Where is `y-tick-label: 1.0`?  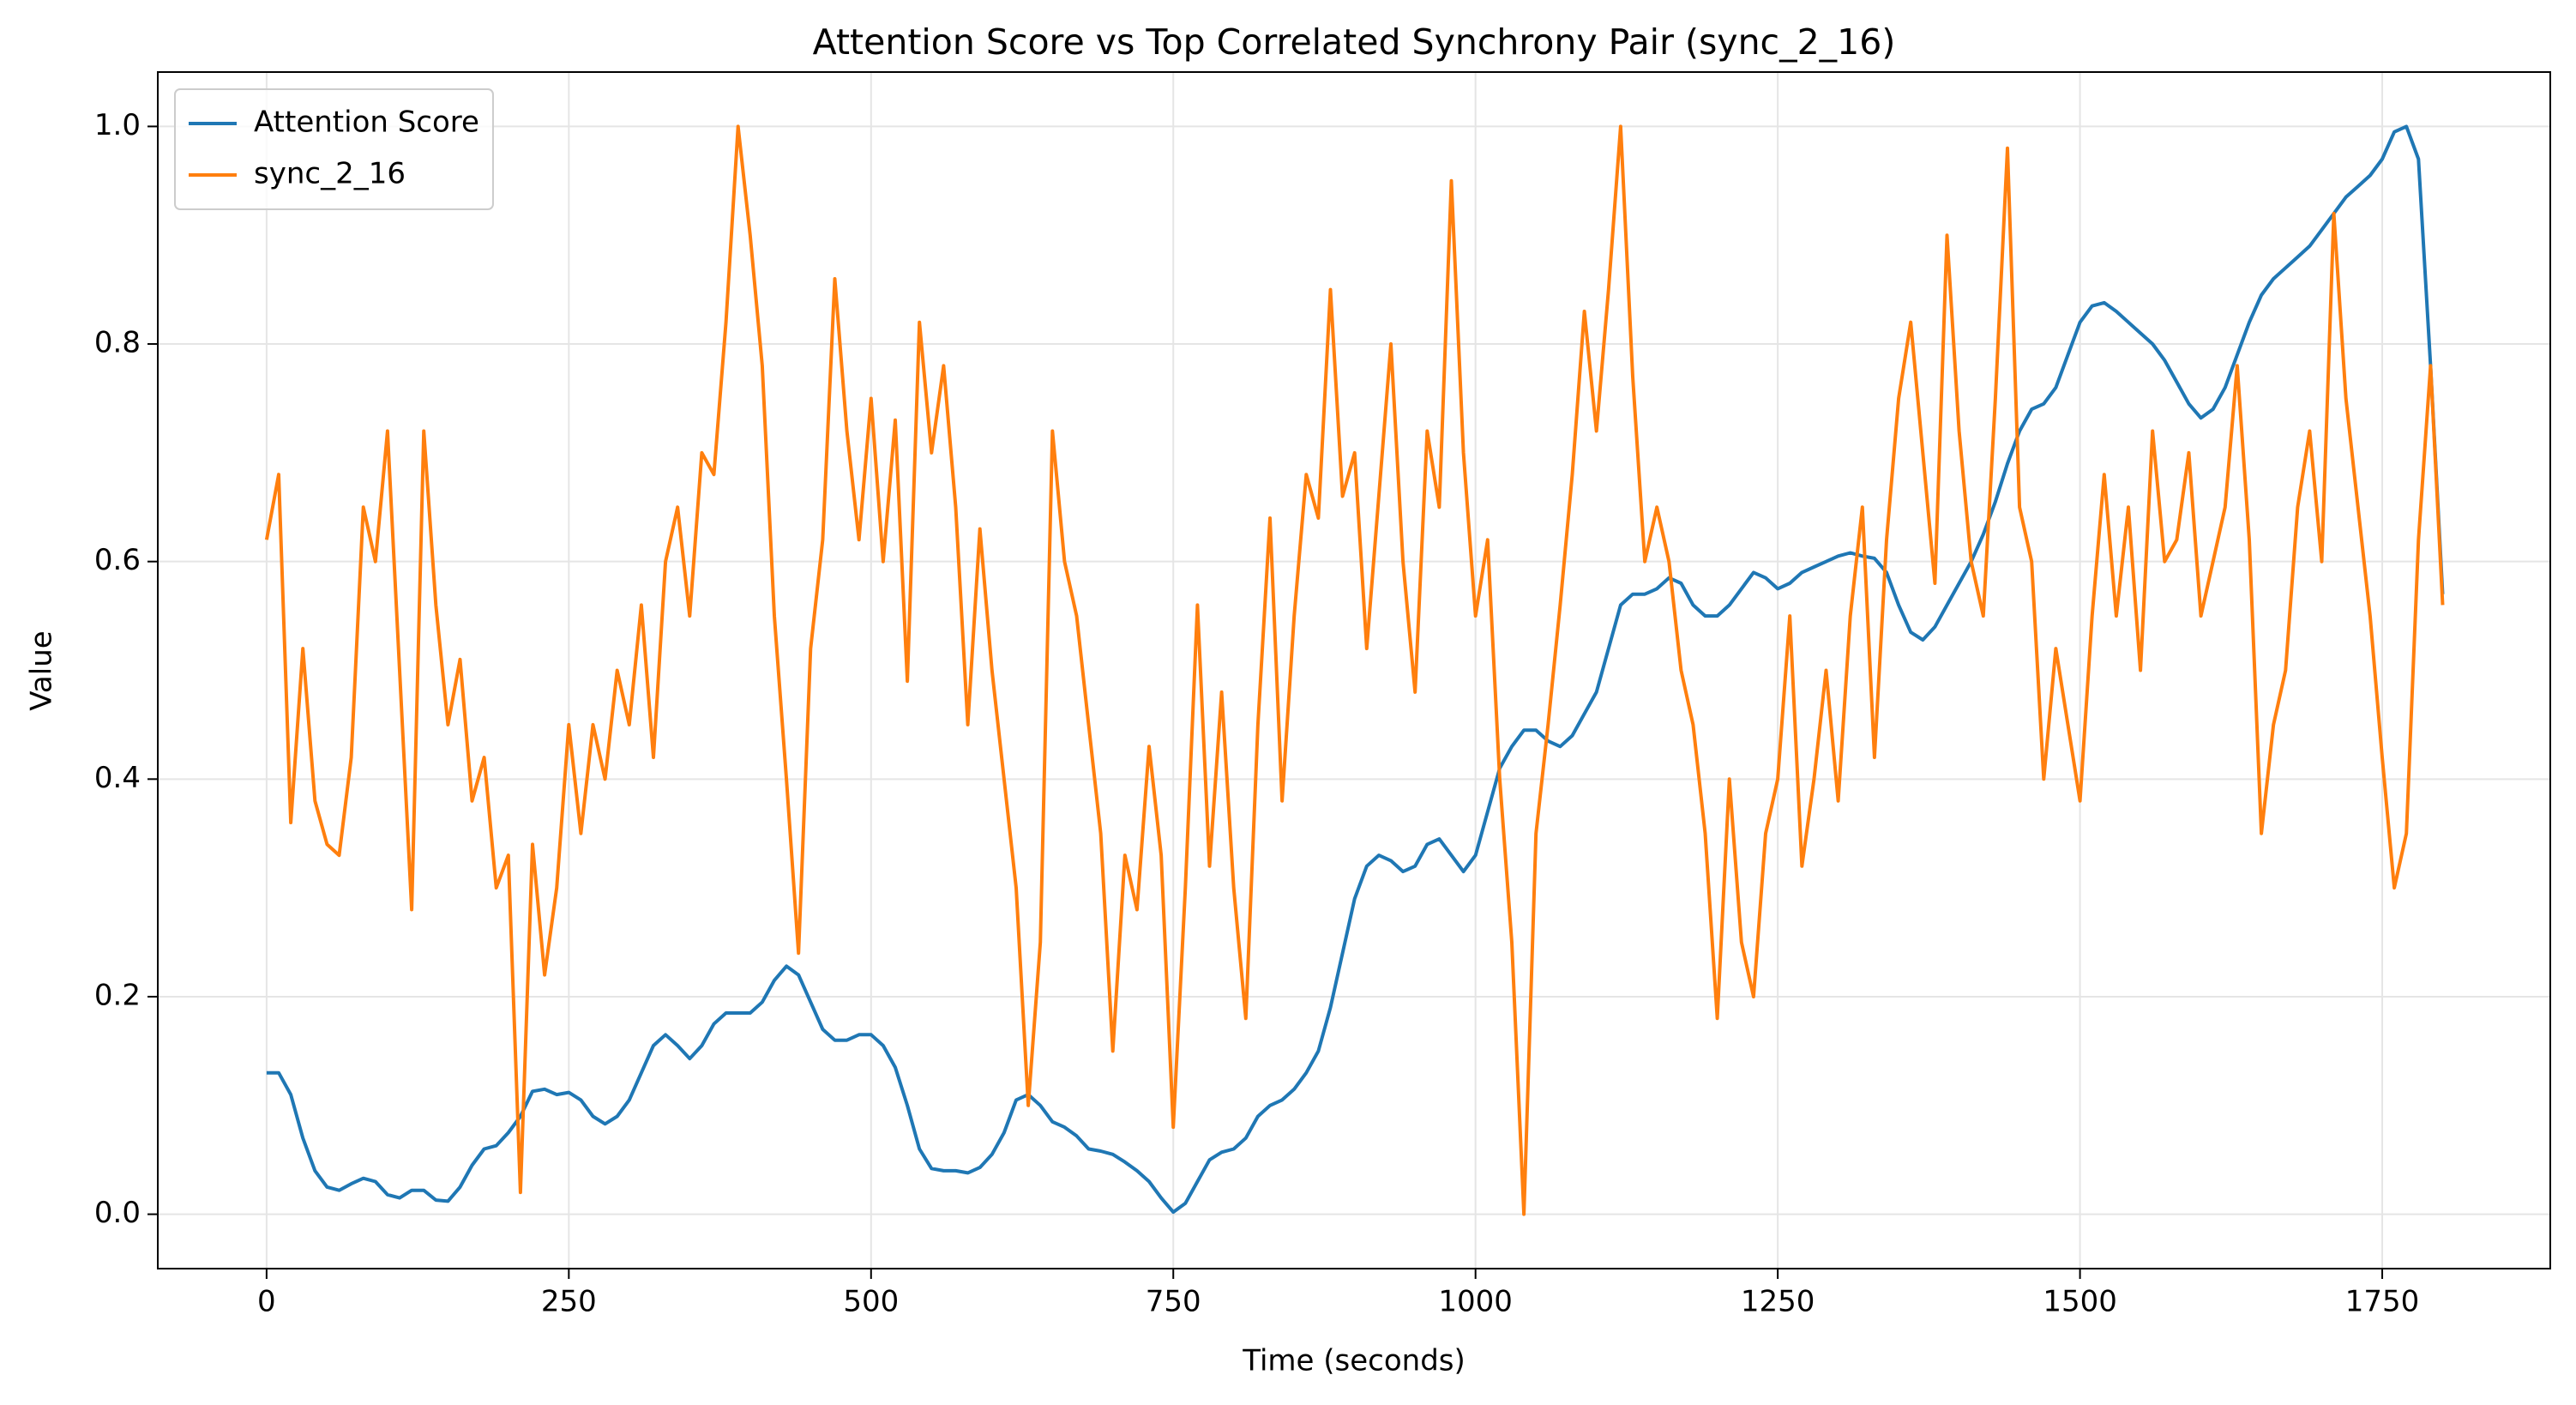
y-tick-label: 1.0 is located at coordinates (117, 125).